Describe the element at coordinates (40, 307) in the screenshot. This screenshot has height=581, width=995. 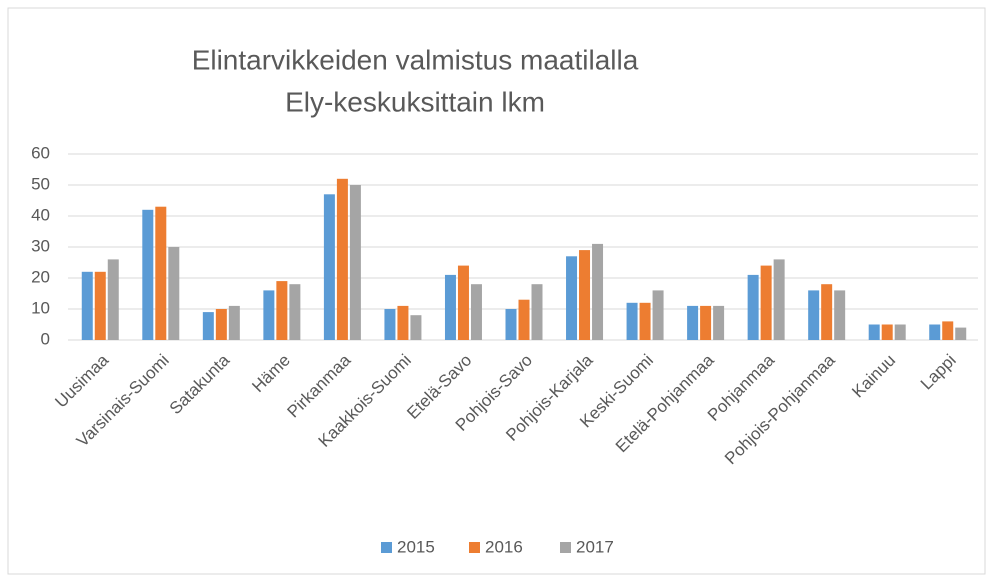
I see `y-tick-label: 10` at that location.